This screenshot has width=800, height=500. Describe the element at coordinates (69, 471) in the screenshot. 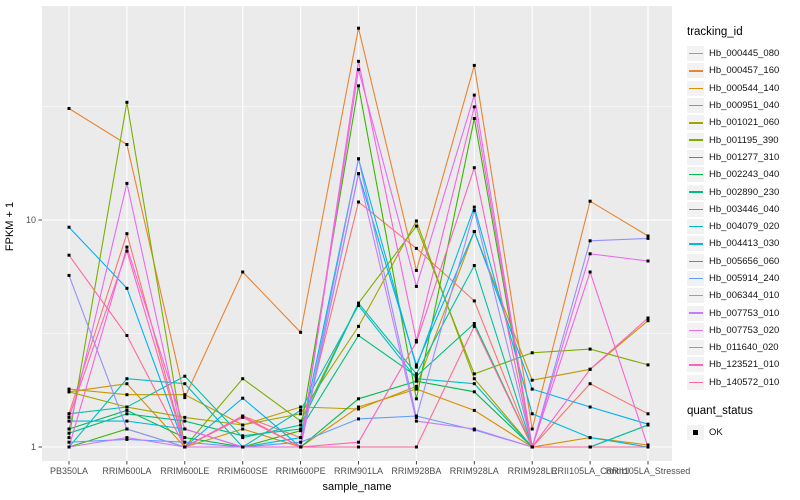

I see `x-tick-label: PB350LA` at that location.